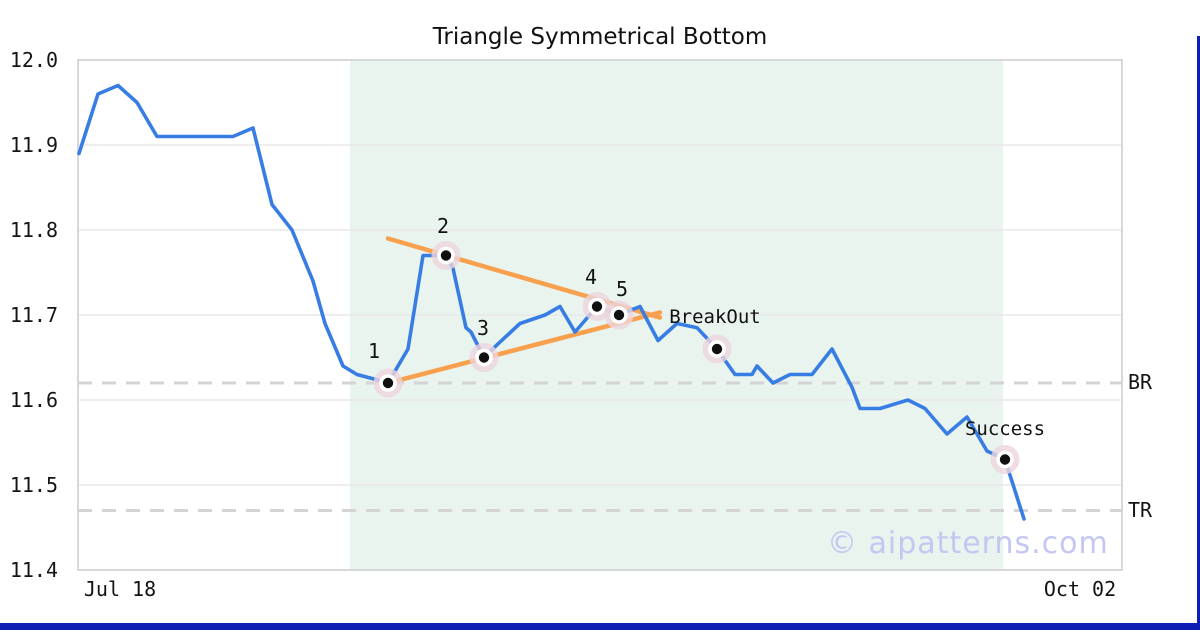  What do you see at coordinates (33, 570) in the screenshot?
I see `y-axis-tick: 11.4` at bounding box center [33, 570].